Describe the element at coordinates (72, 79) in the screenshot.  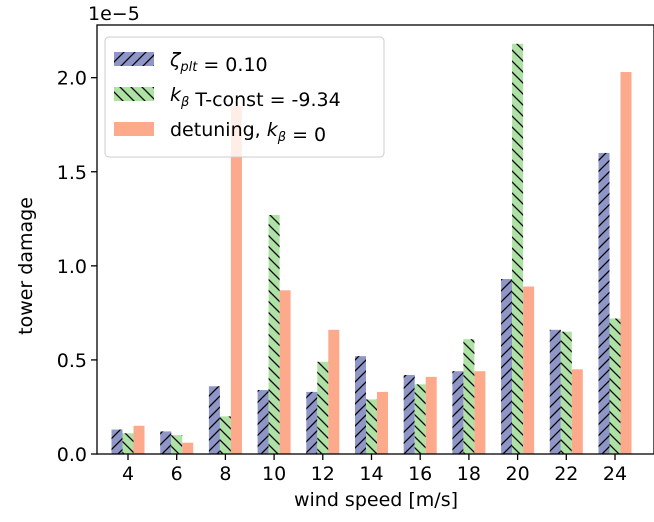
I see `y-tick-label: 2.0` at that location.